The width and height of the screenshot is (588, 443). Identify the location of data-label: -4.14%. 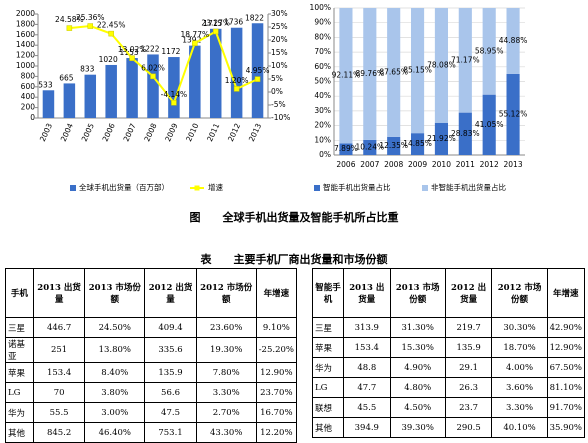
(174, 94).